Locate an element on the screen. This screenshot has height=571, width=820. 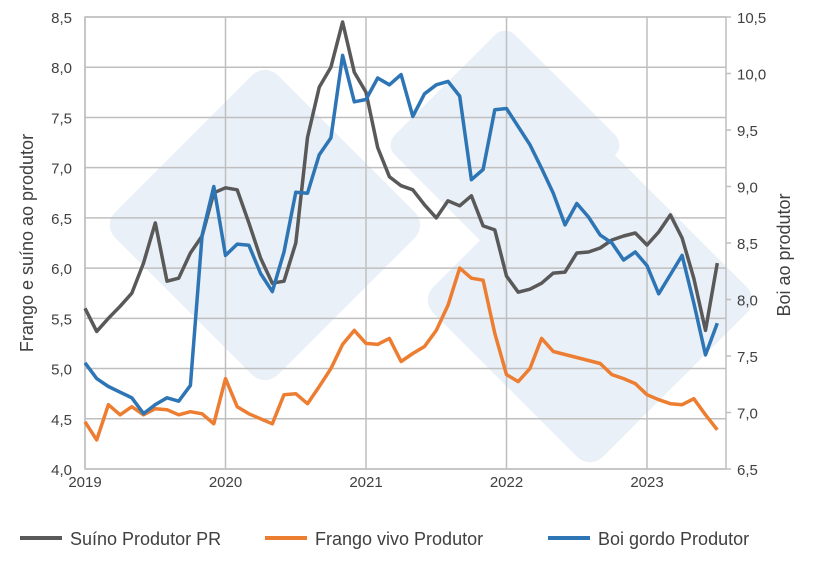
y-axis-right-label: Boi ao produtor is located at coordinates (784, 254).